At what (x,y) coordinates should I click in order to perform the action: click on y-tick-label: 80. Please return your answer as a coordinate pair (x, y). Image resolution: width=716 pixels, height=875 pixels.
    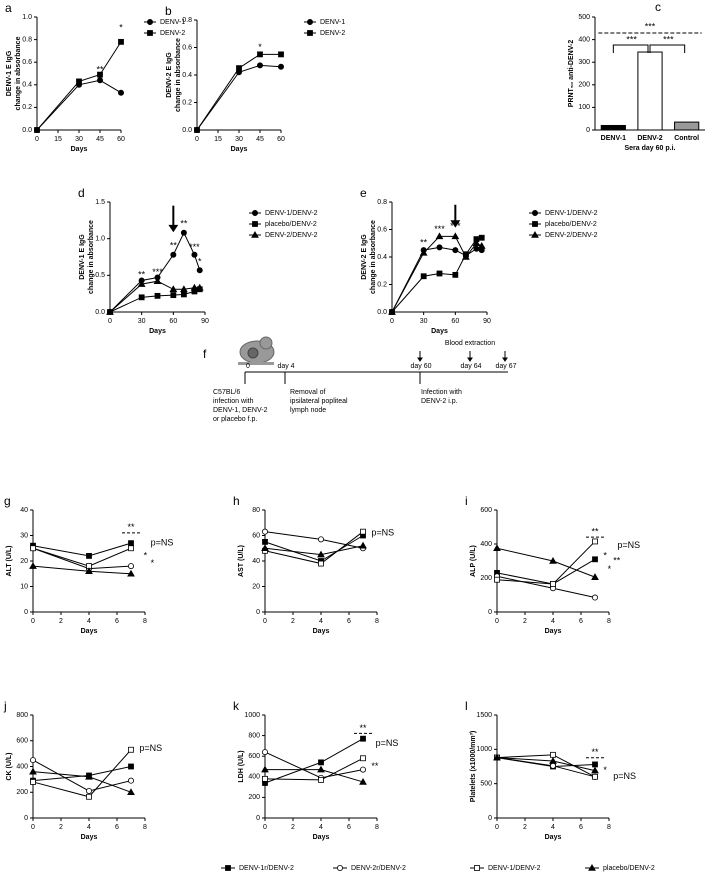
    Looking at the image, I should click on (256, 510).